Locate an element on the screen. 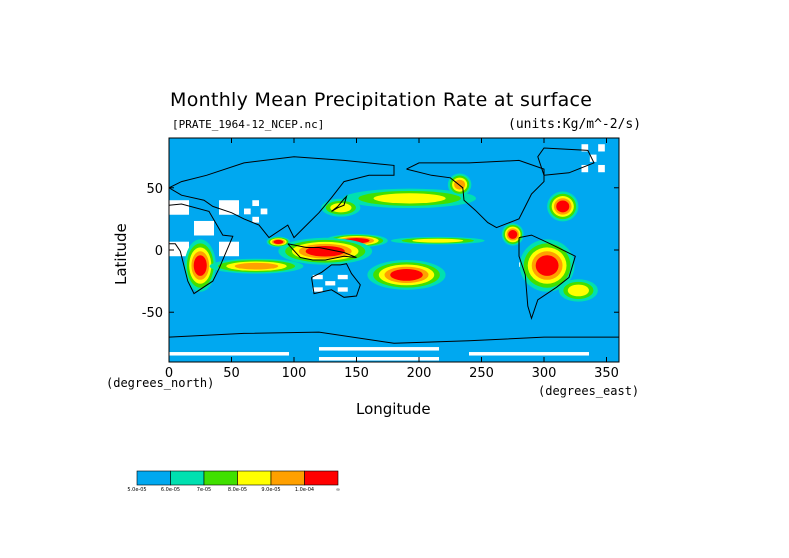 The image size is (789, 558). x-tick-label: 150 is located at coordinates (356, 373).